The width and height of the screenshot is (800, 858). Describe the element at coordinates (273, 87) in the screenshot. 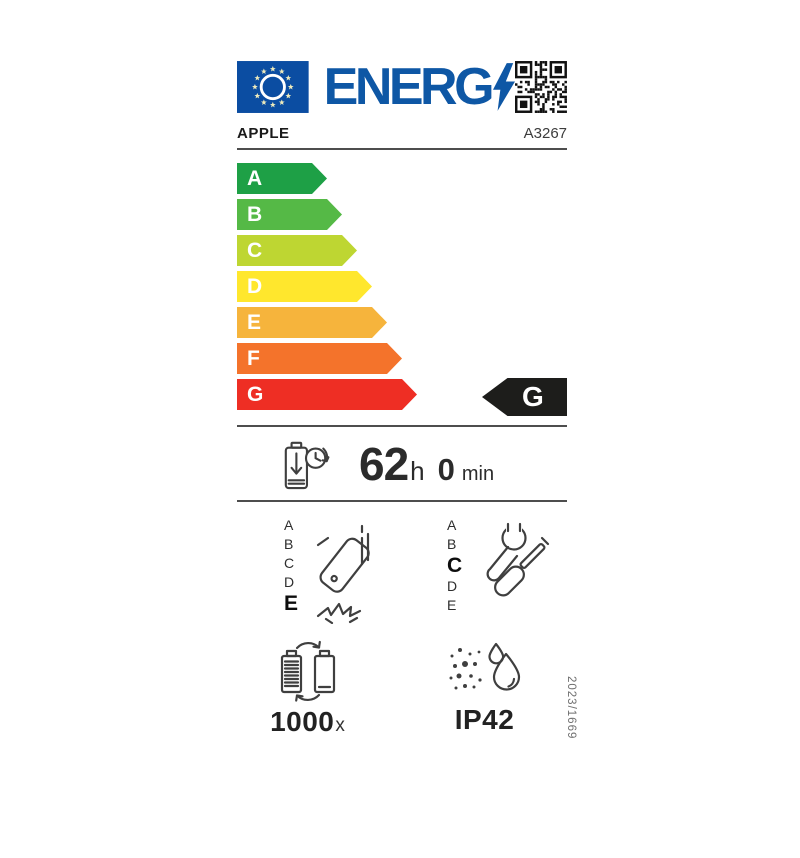

I see `eu-flag-icon` at that location.